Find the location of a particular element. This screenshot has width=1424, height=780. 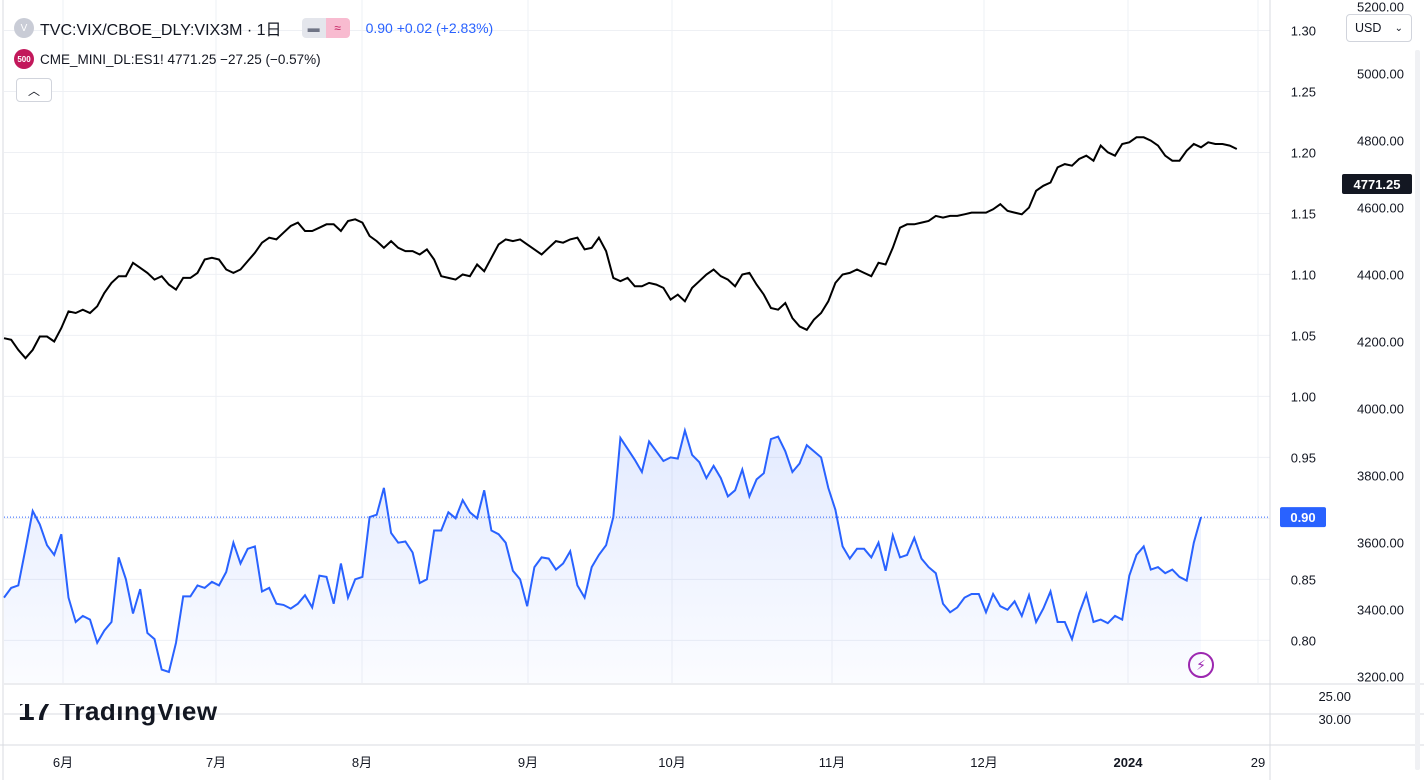

left-scale-tick-label: 1.20 is located at coordinates (1303, 152).